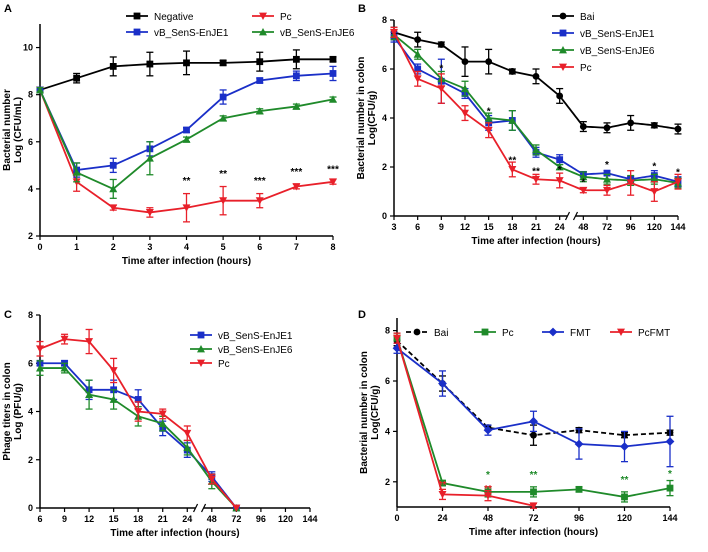  I want to click on axis-break-gap, so click(571, 216).